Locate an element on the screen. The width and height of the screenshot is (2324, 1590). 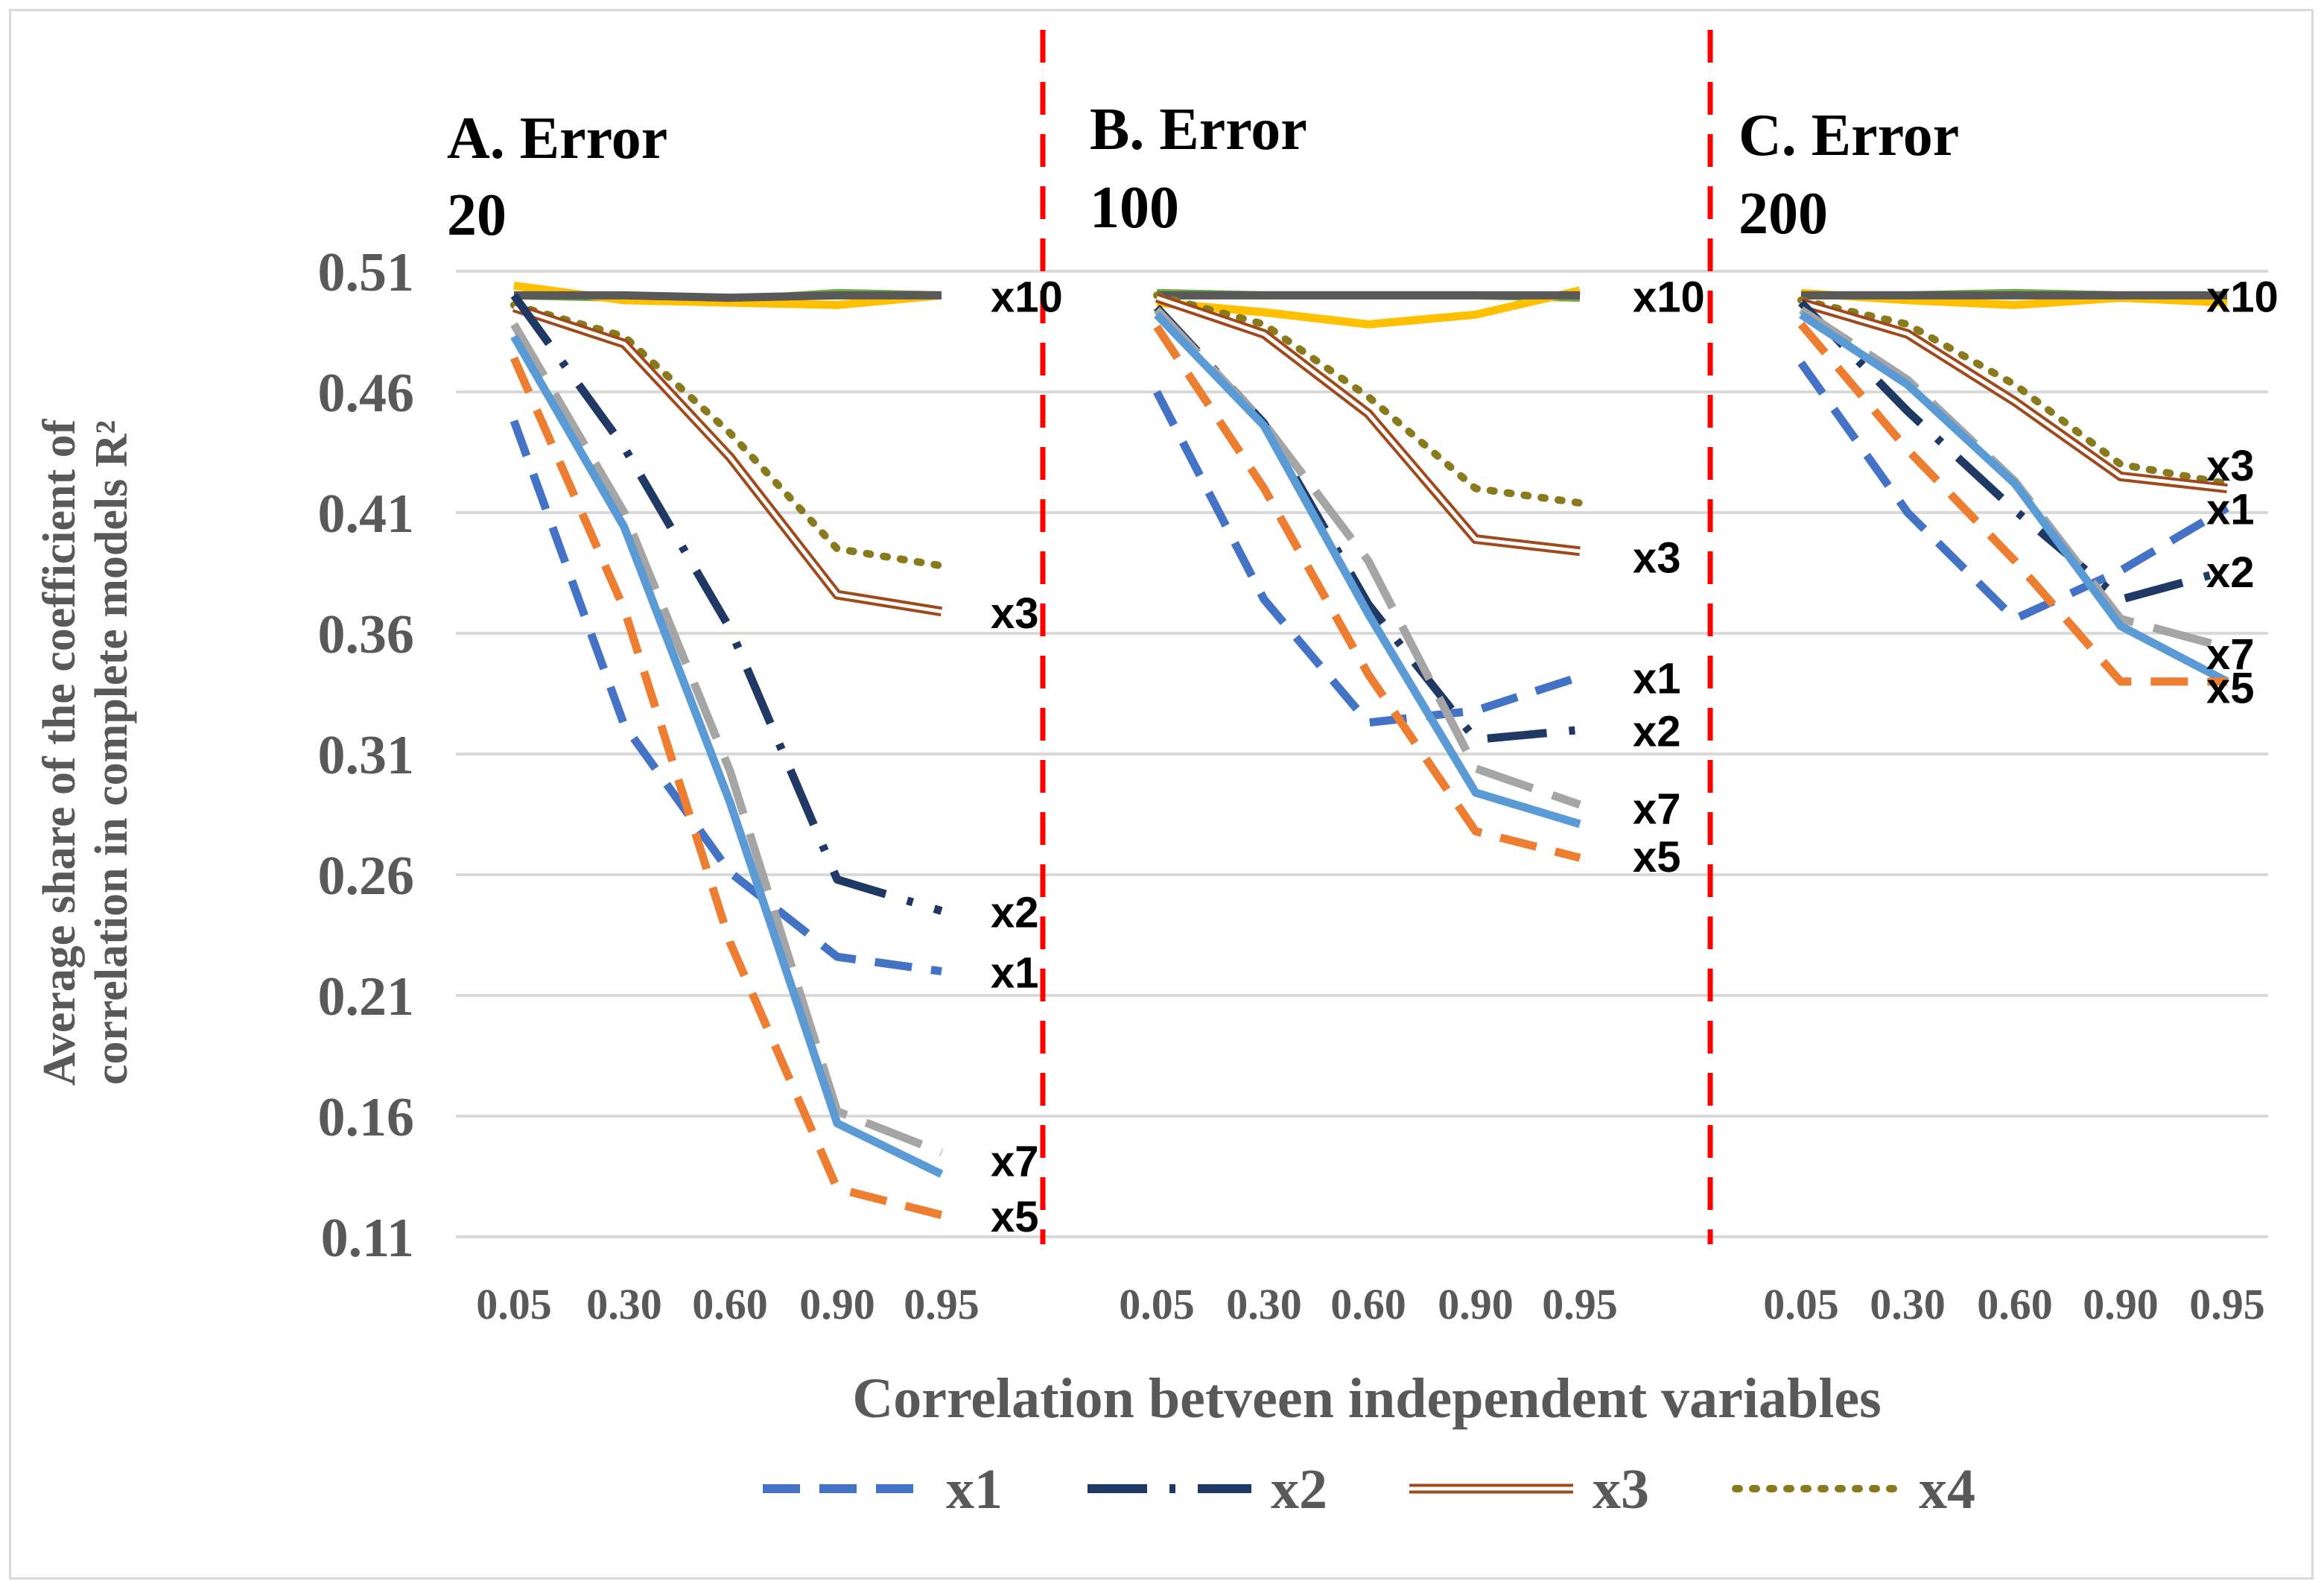
y-tick-label: 0.31 is located at coordinates (366, 755).